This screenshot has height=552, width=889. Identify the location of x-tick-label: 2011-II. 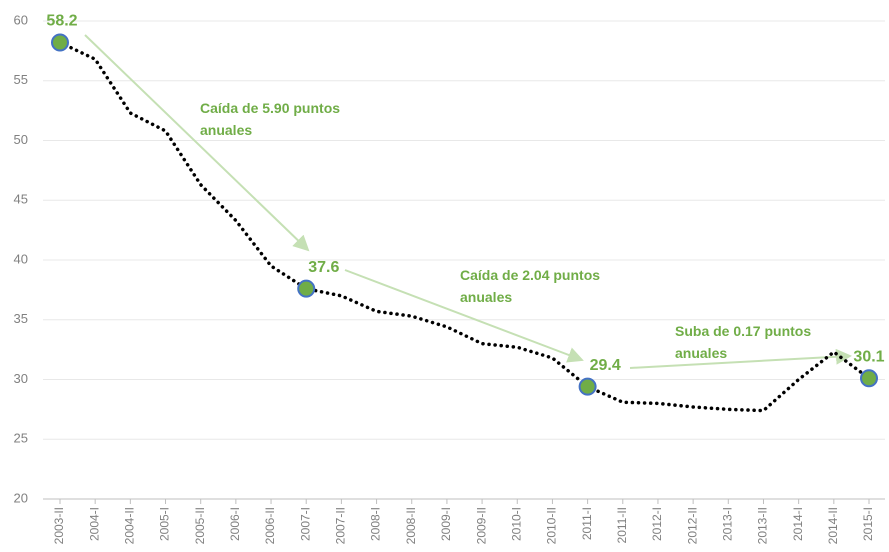
(622, 525).